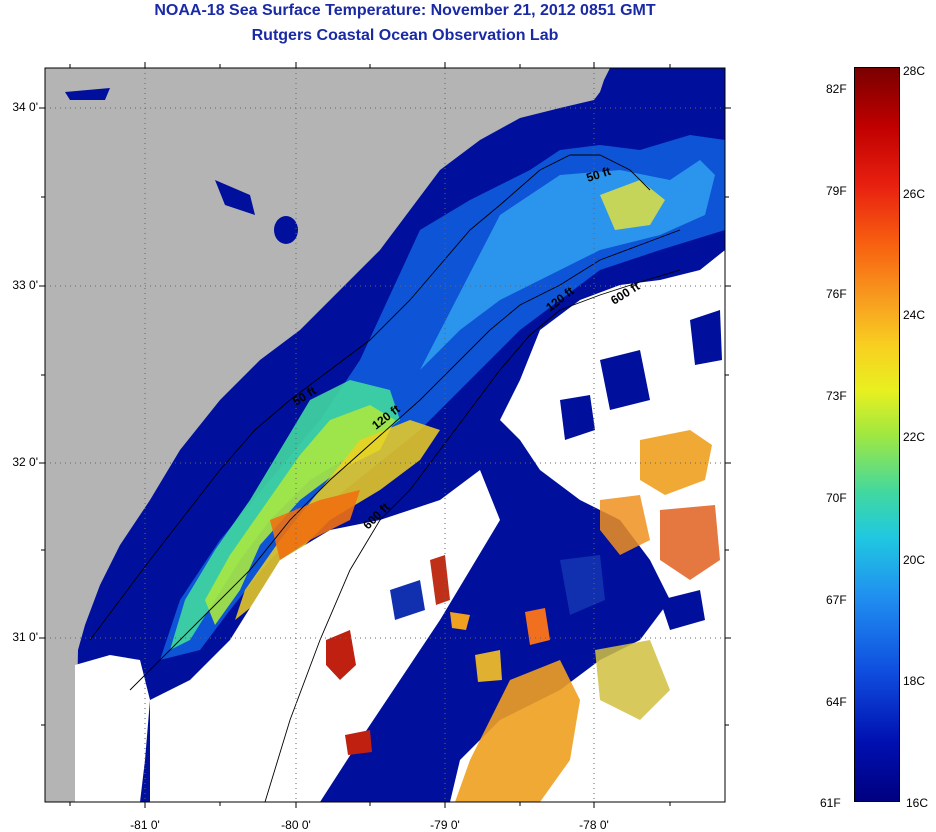  Describe the element at coordinates (145, 825) in the screenshot. I see `lon-label: -81 0'` at that location.